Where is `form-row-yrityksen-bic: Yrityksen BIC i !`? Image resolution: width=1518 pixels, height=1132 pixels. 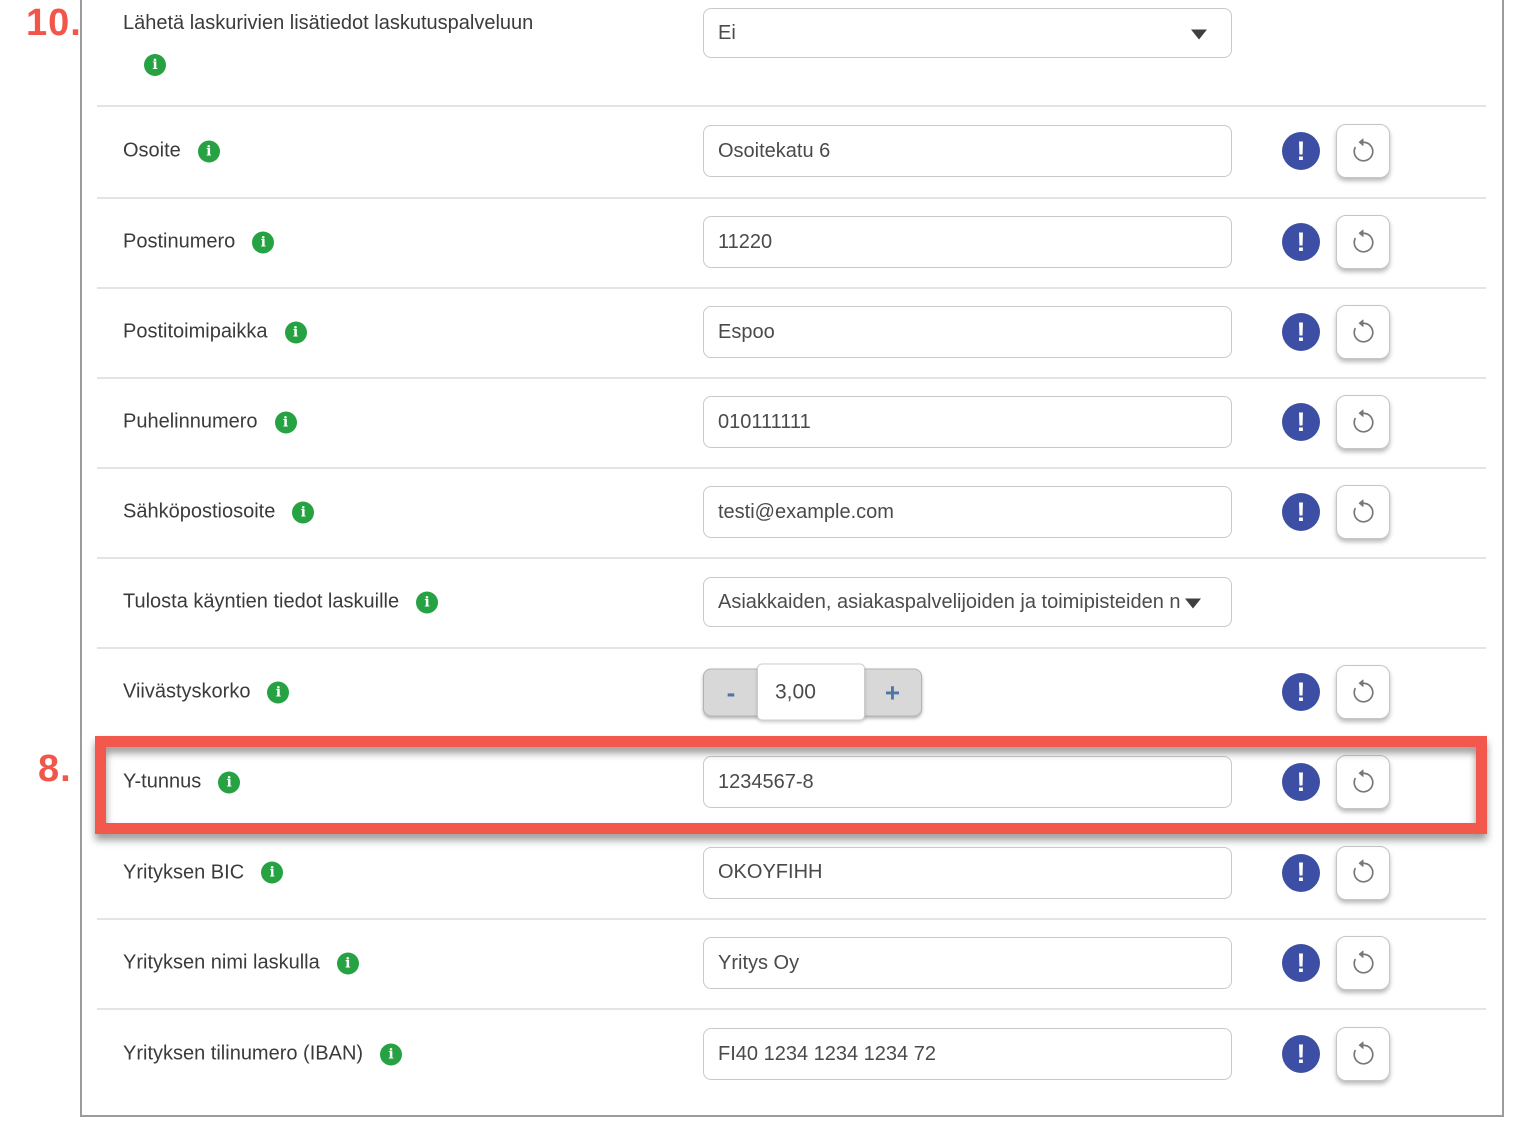 form-row-yrityksen-bic: Yrityksen BIC i ! is located at coordinates (792, 872).